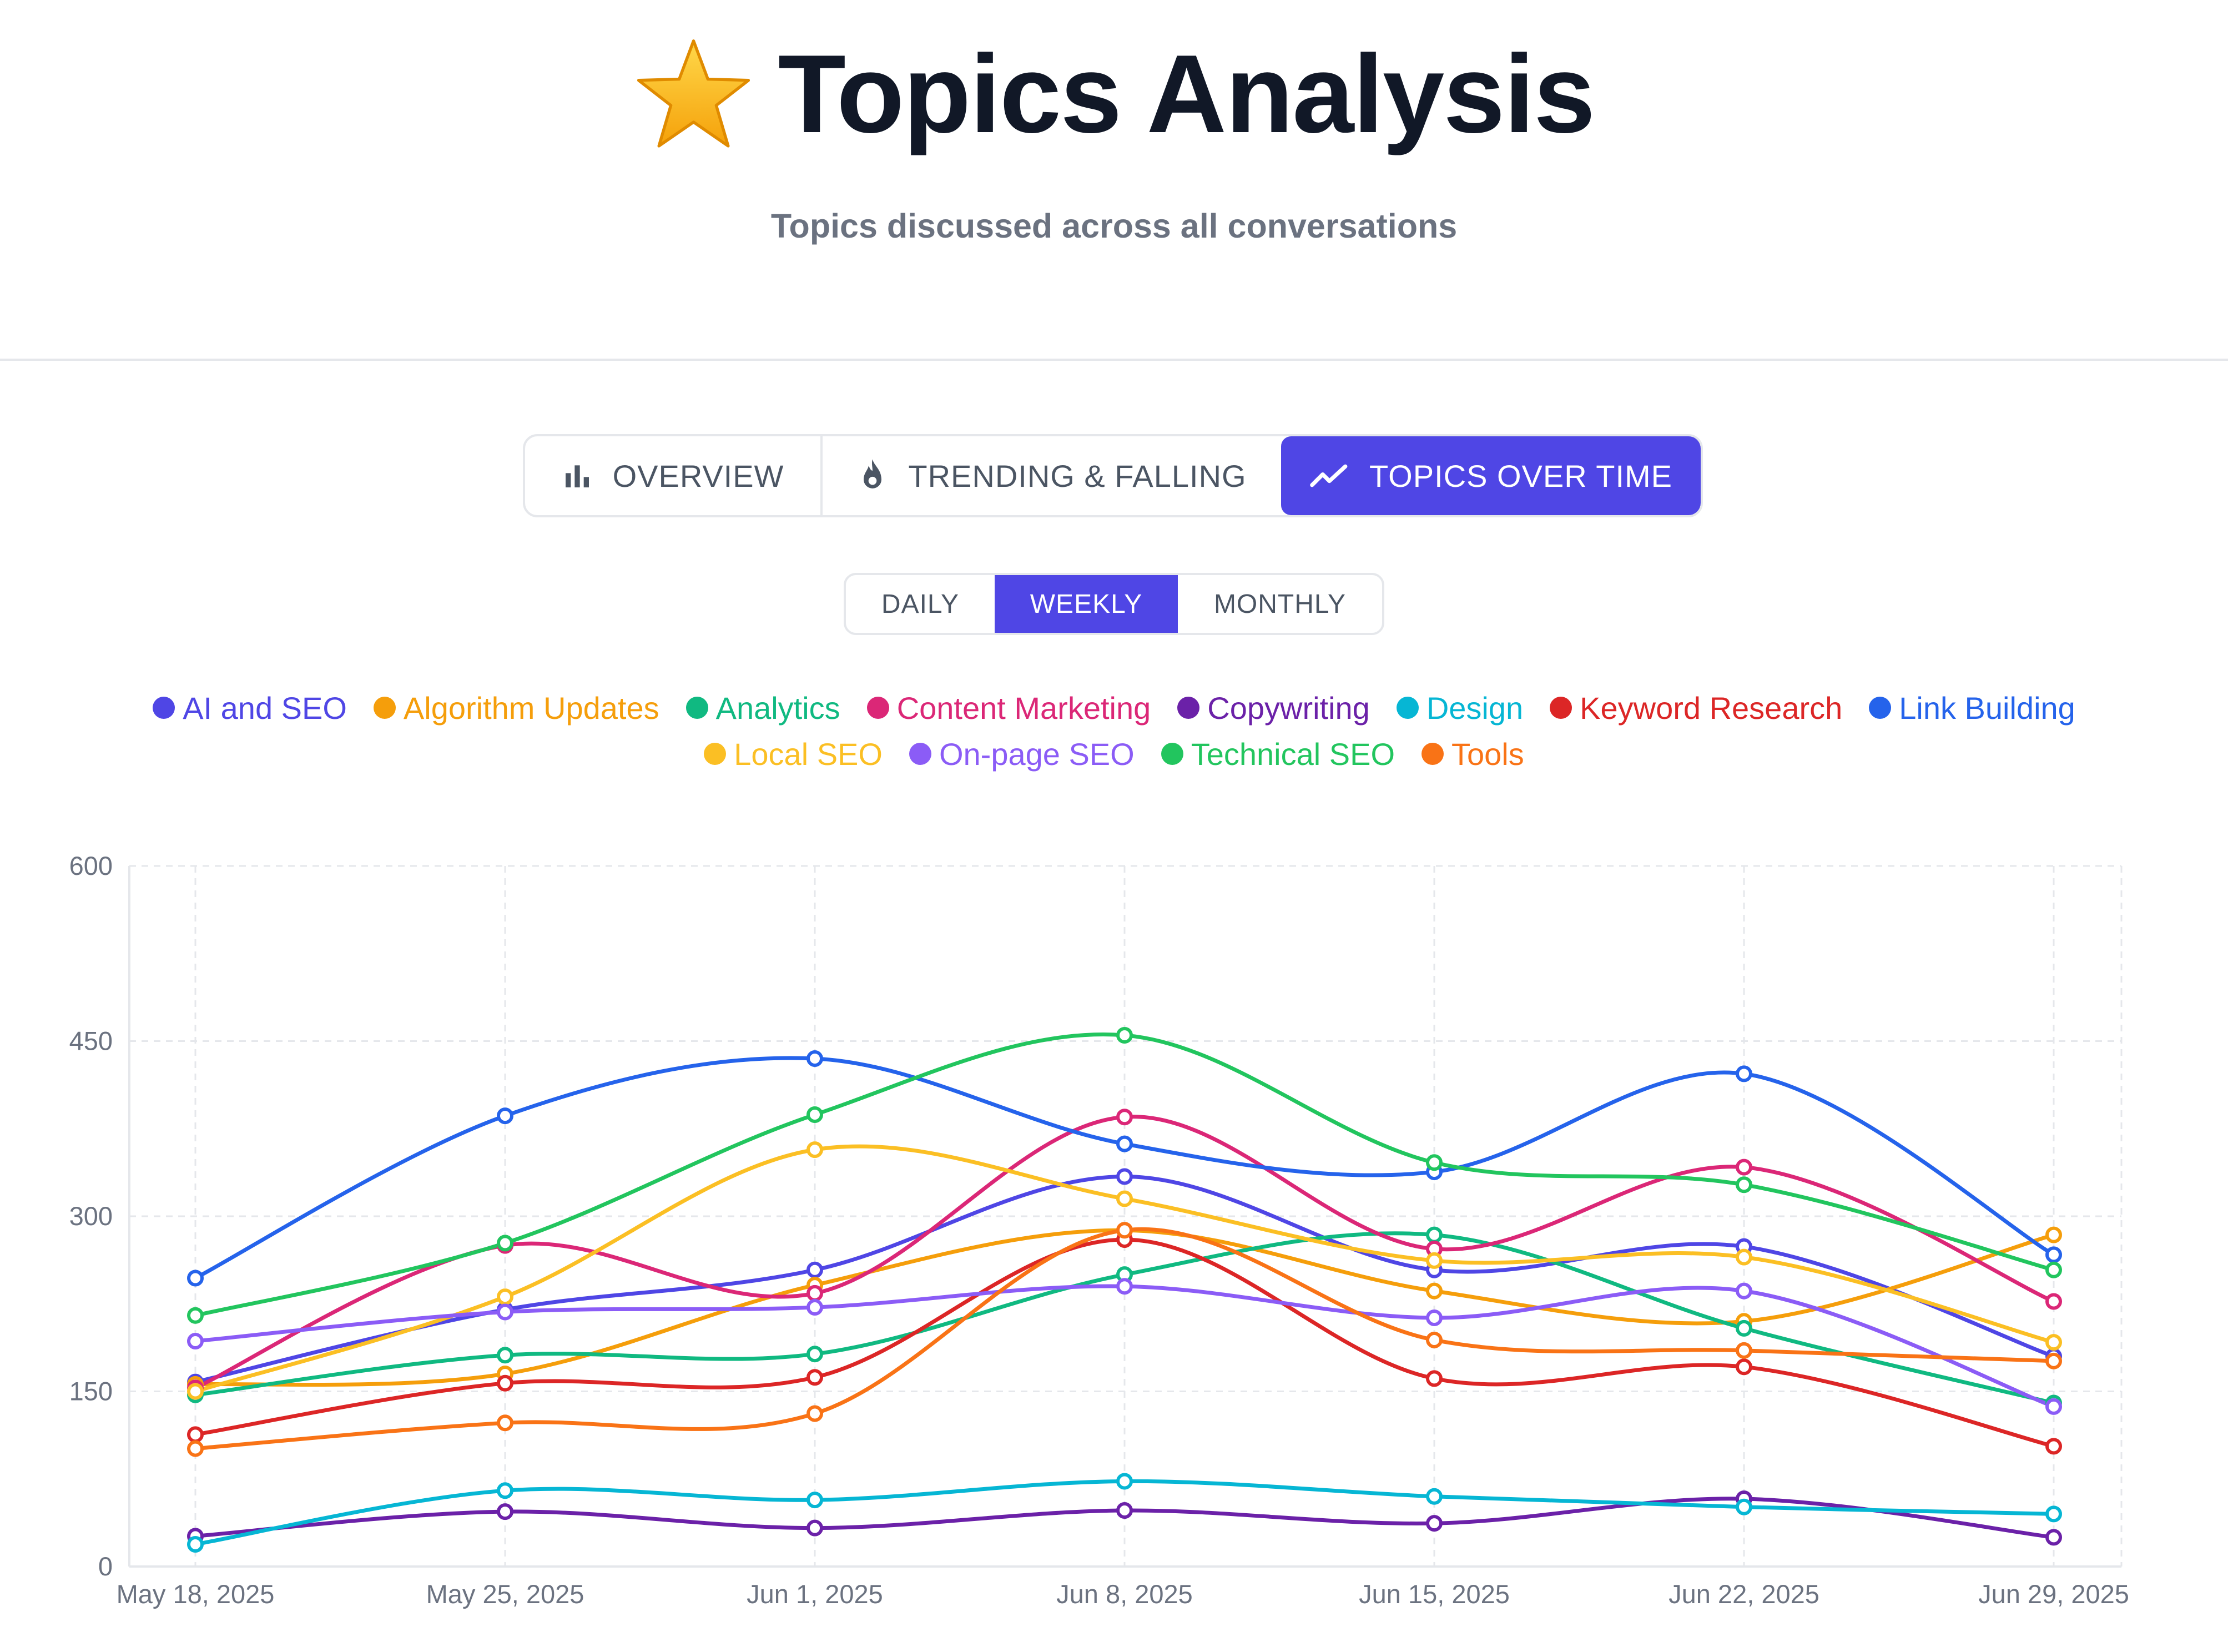 Image resolution: width=2228 pixels, height=1652 pixels. I want to click on x-tick-label: May 25, 2025, so click(505, 1594).